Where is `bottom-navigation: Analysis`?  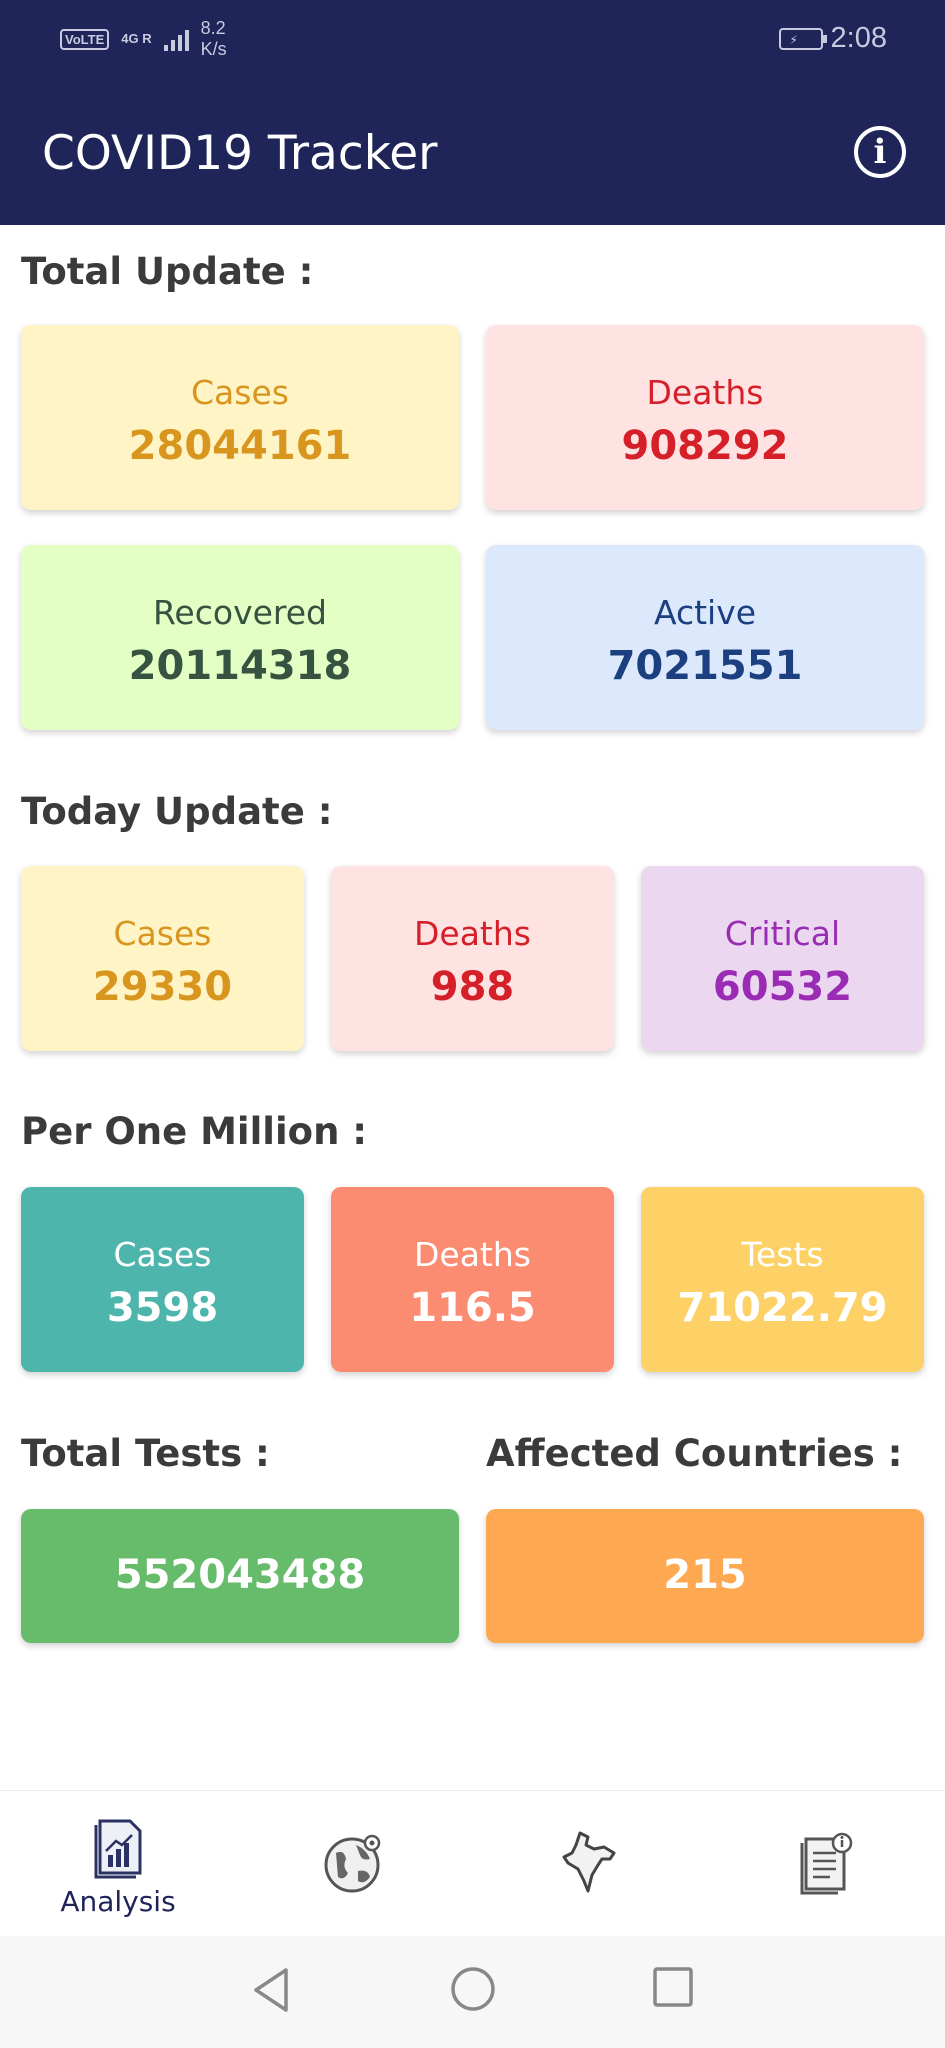 bottom-navigation: Analysis is located at coordinates (472, 1863).